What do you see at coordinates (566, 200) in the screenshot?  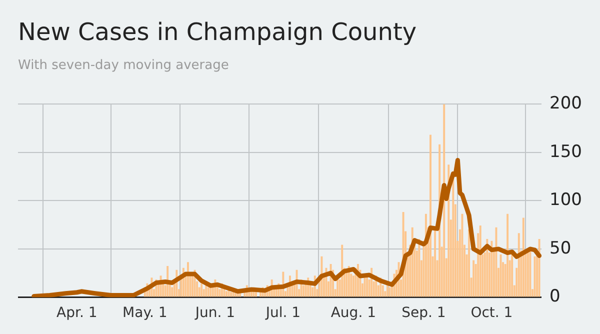 I see `y-tick-label: 100` at bounding box center [566, 200].